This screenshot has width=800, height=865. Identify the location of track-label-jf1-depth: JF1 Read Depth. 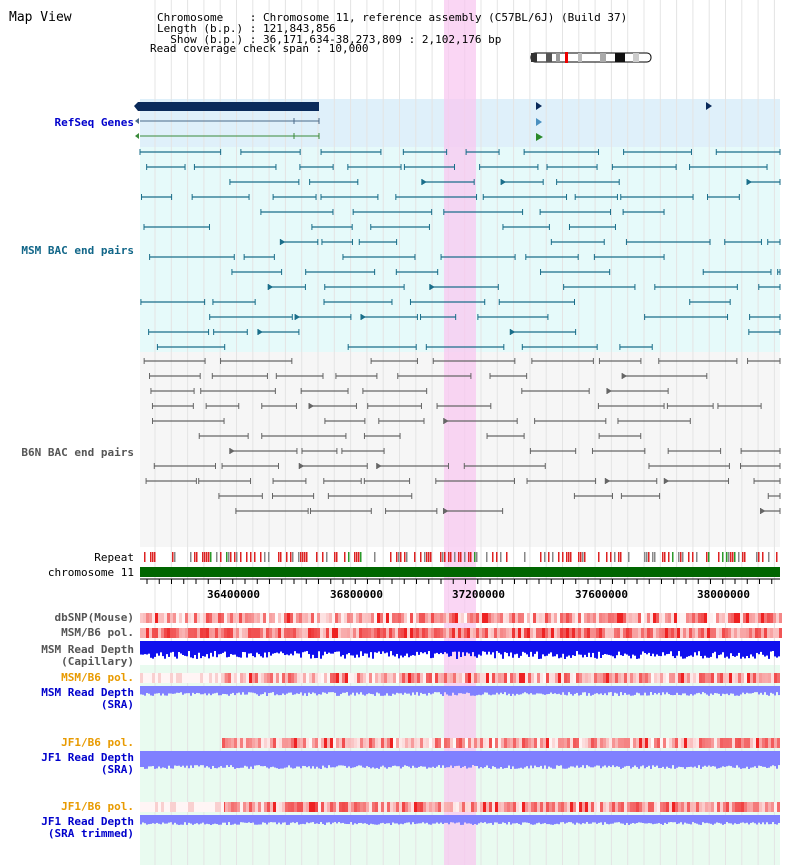
(87, 757).